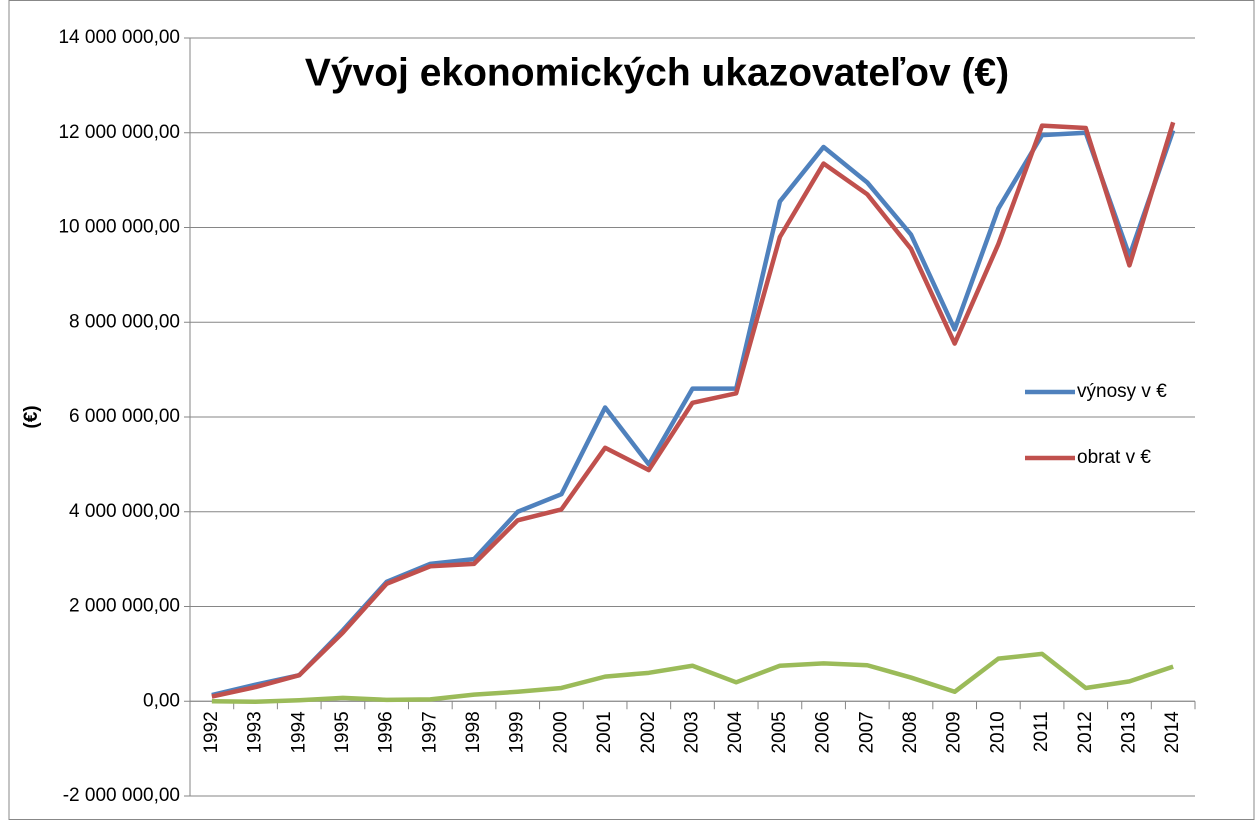 Image resolution: width=1255 pixels, height=820 pixels. I want to click on x-tick-label: 2011, so click(1041, 731).